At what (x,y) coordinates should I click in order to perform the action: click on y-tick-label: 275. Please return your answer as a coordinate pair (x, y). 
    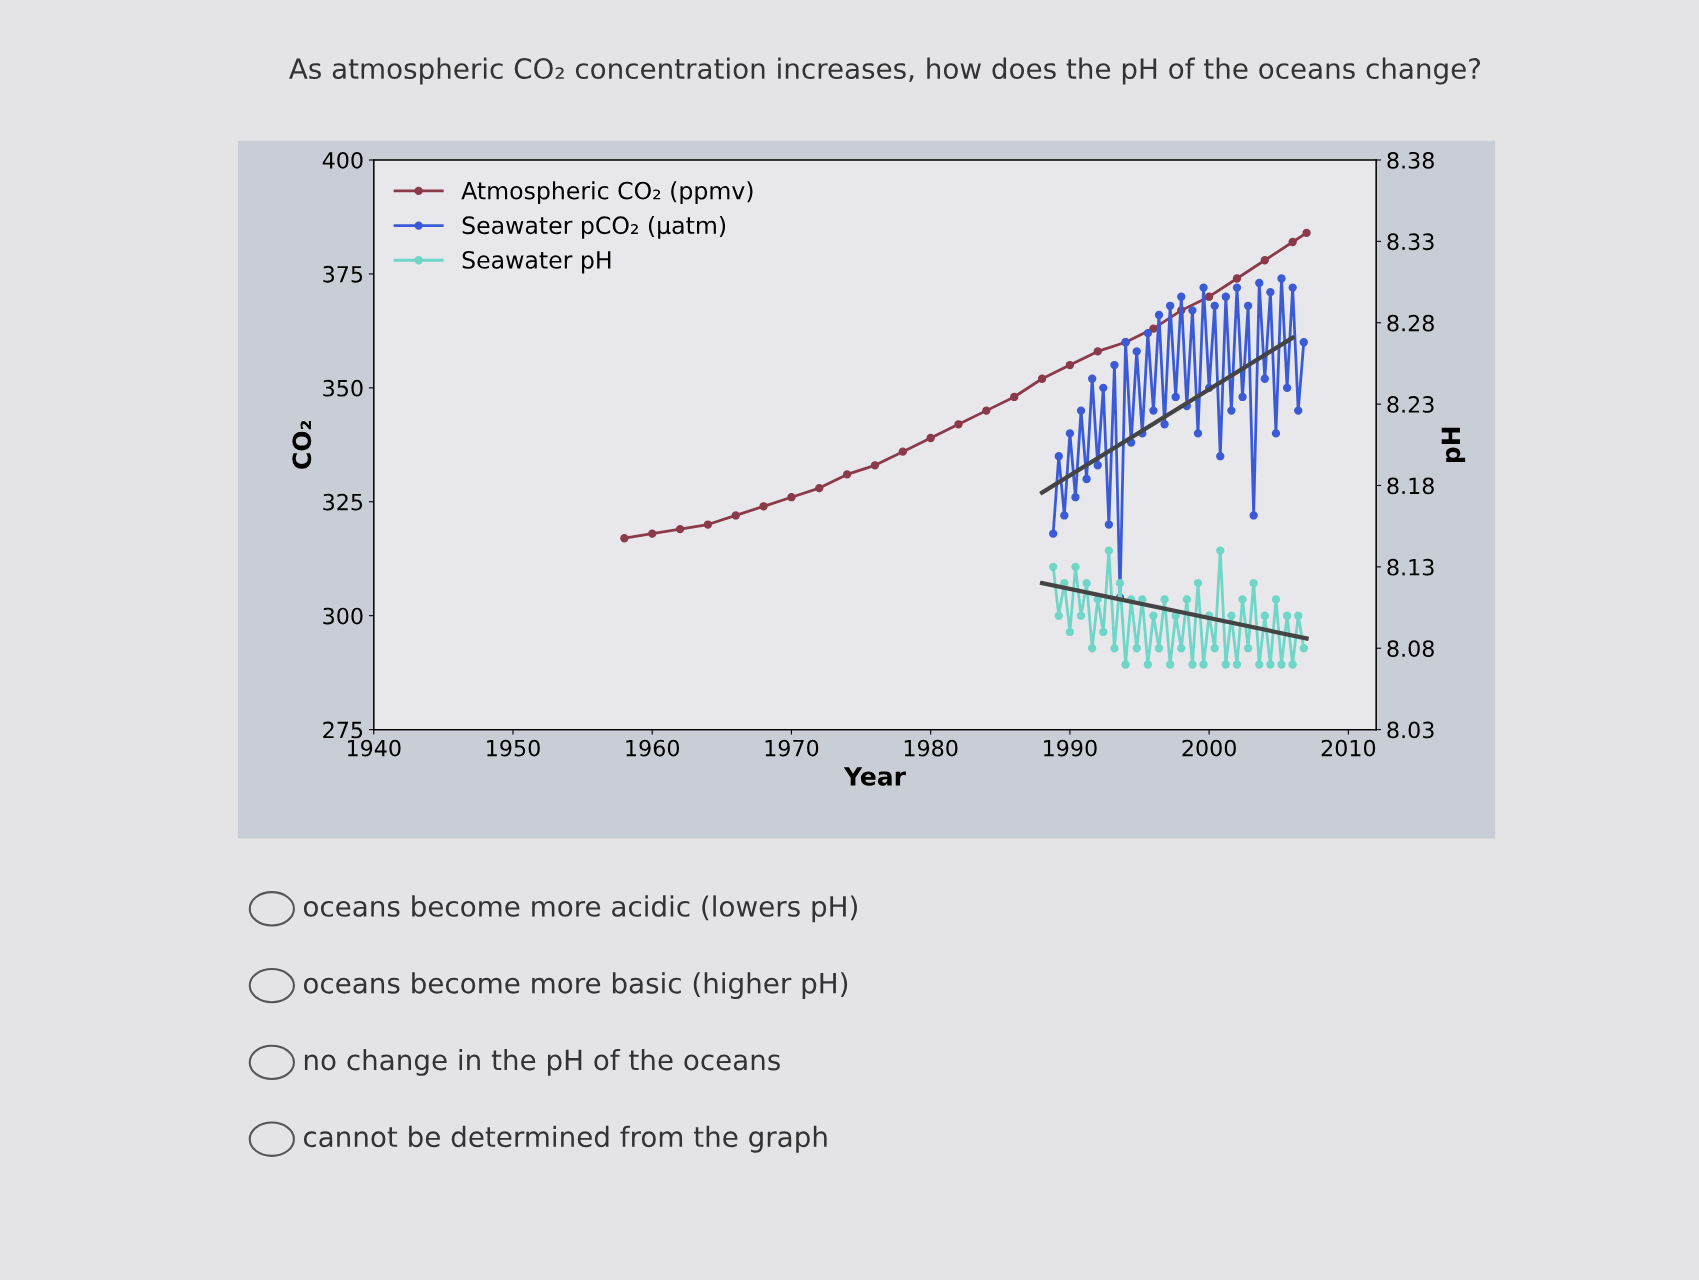
    Looking at the image, I should click on (343, 730).